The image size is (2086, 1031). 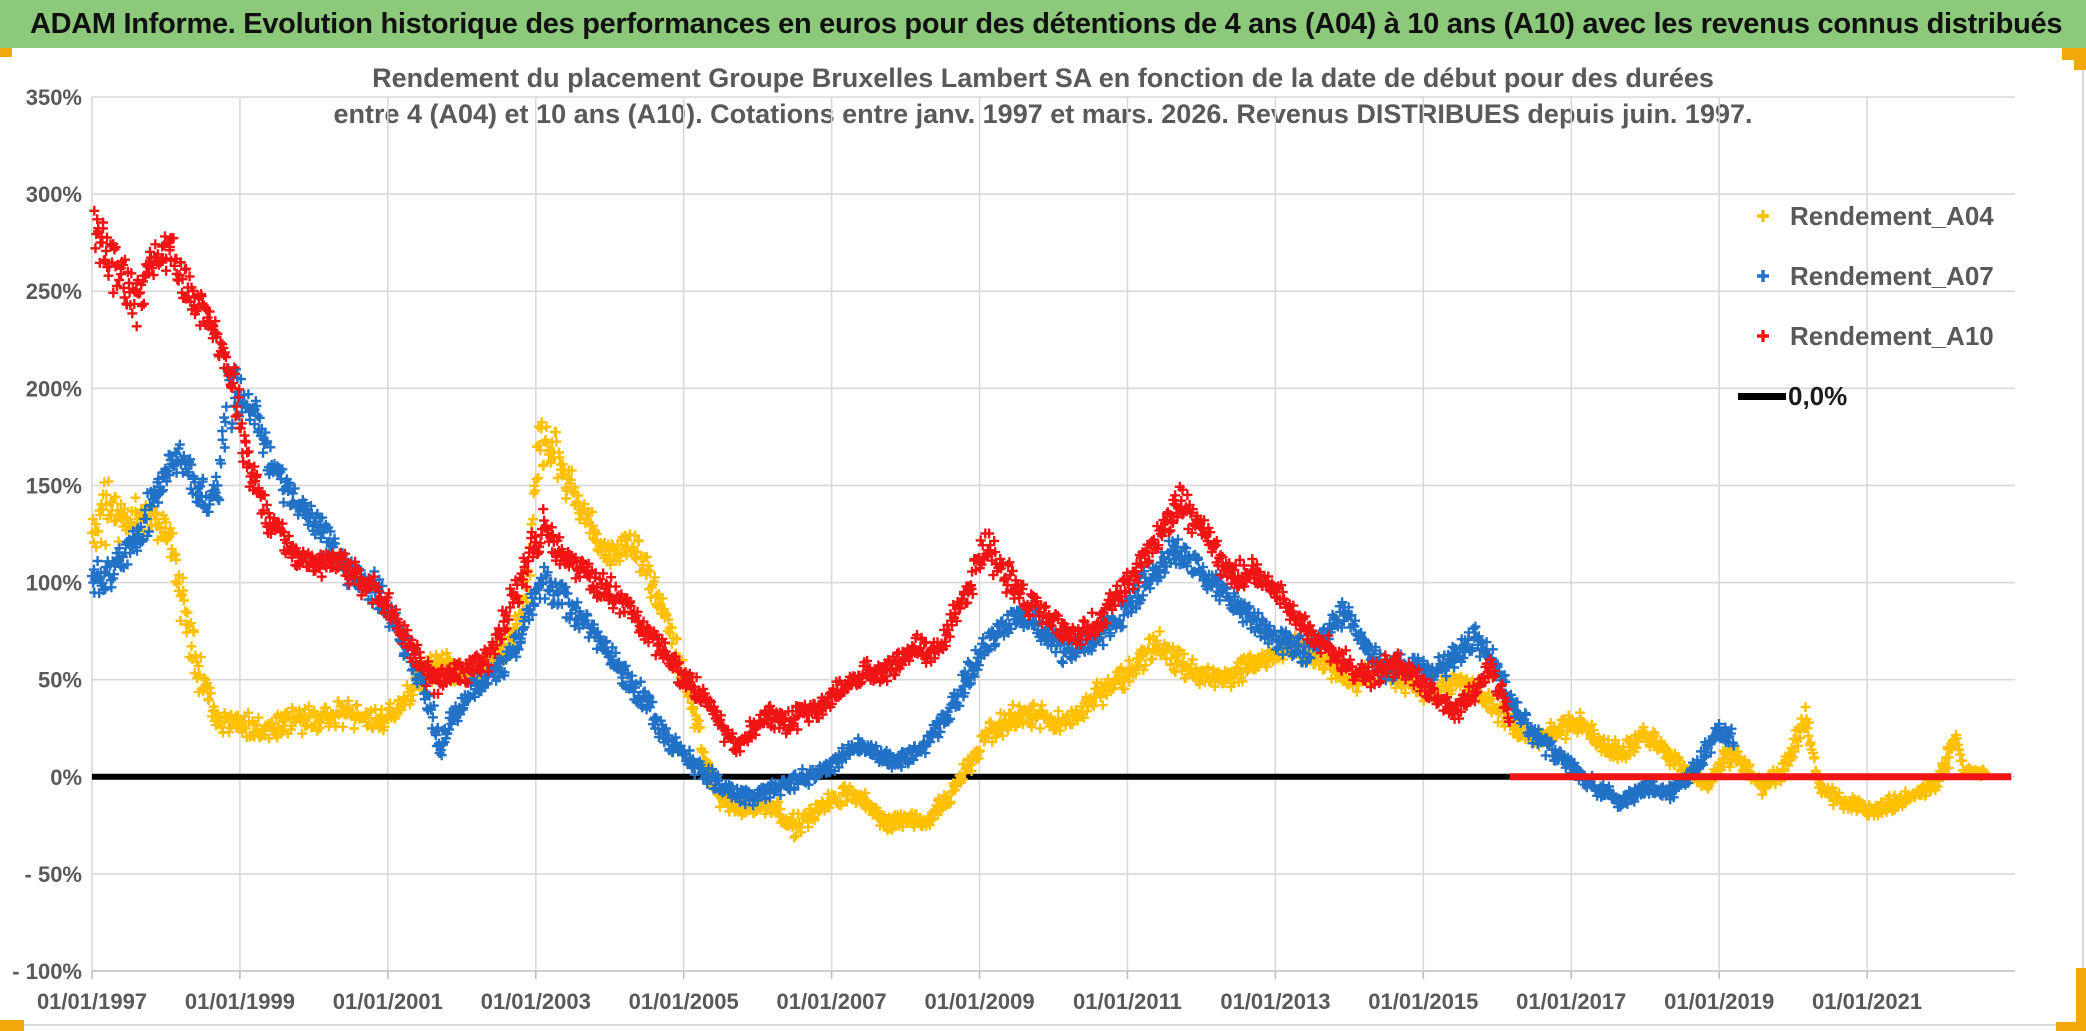 I want to click on y-axis-tick-label: 250%, so click(x=54, y=291).